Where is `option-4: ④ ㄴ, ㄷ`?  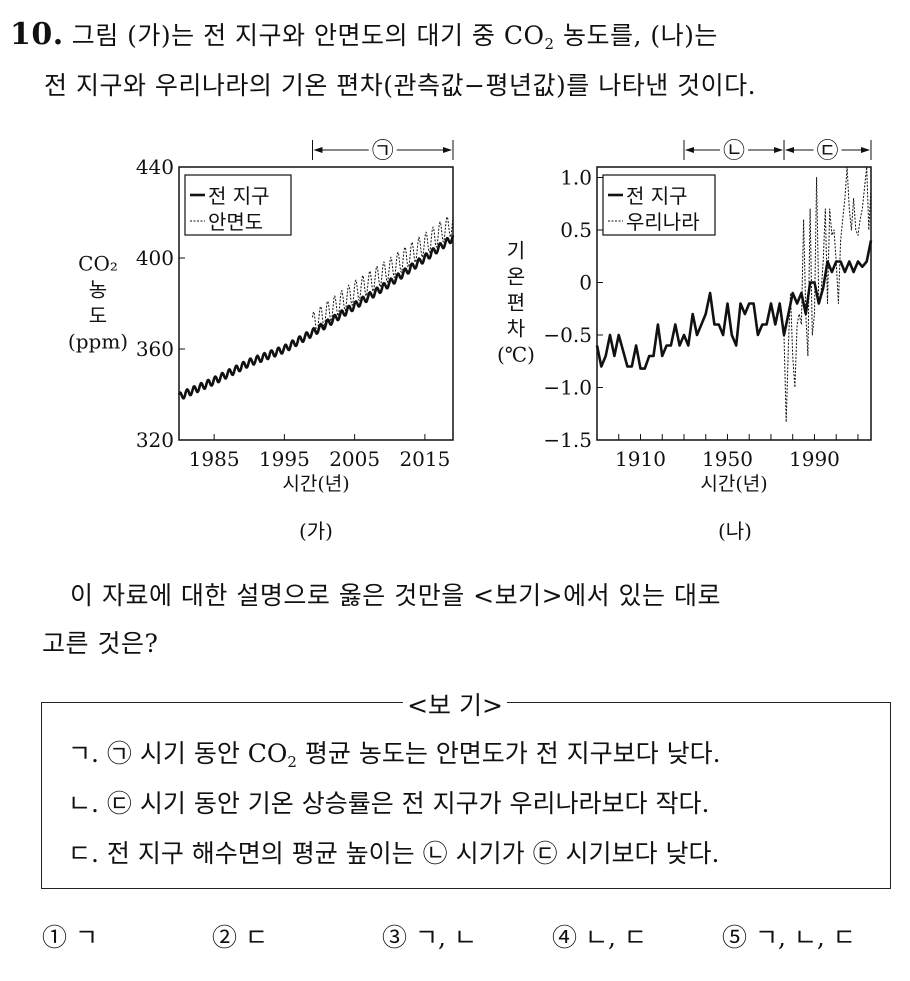 option-4: ④ ㄴ, ㄷ is located at coordinates (599, 937).